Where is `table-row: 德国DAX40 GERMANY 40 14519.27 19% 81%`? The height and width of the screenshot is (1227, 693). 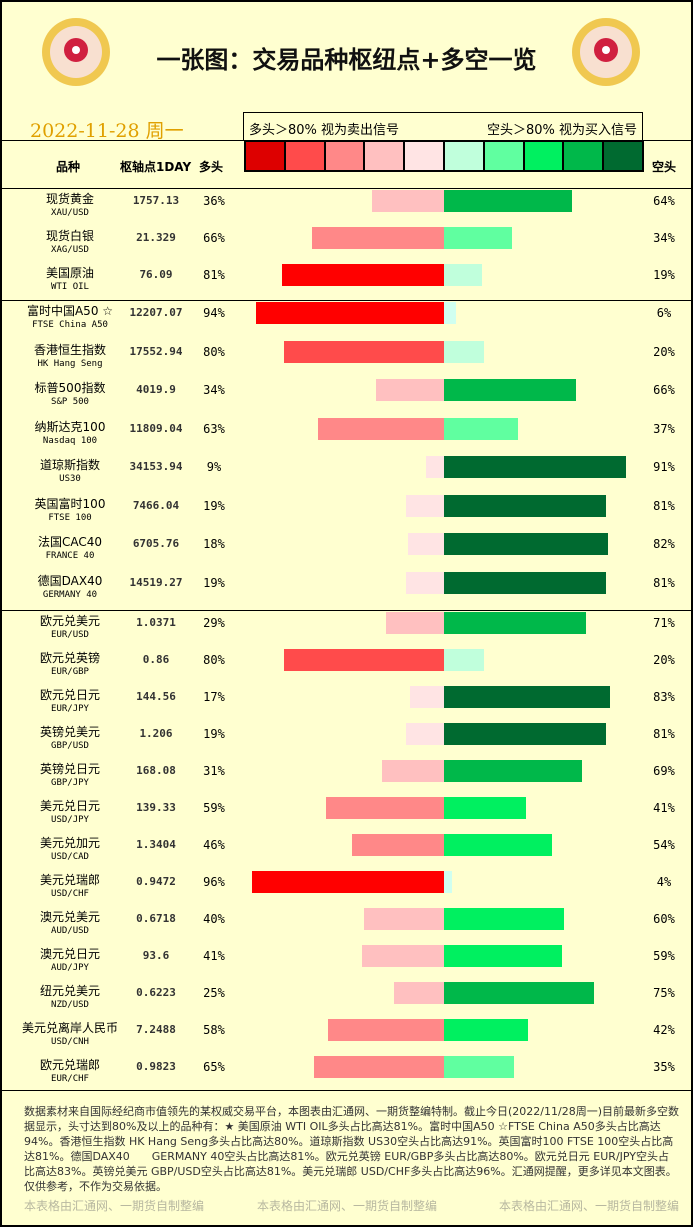 table-row: 德国DAX40 GERMANY 40 14519.27 19% 81% is located at coordinates (346, 589).